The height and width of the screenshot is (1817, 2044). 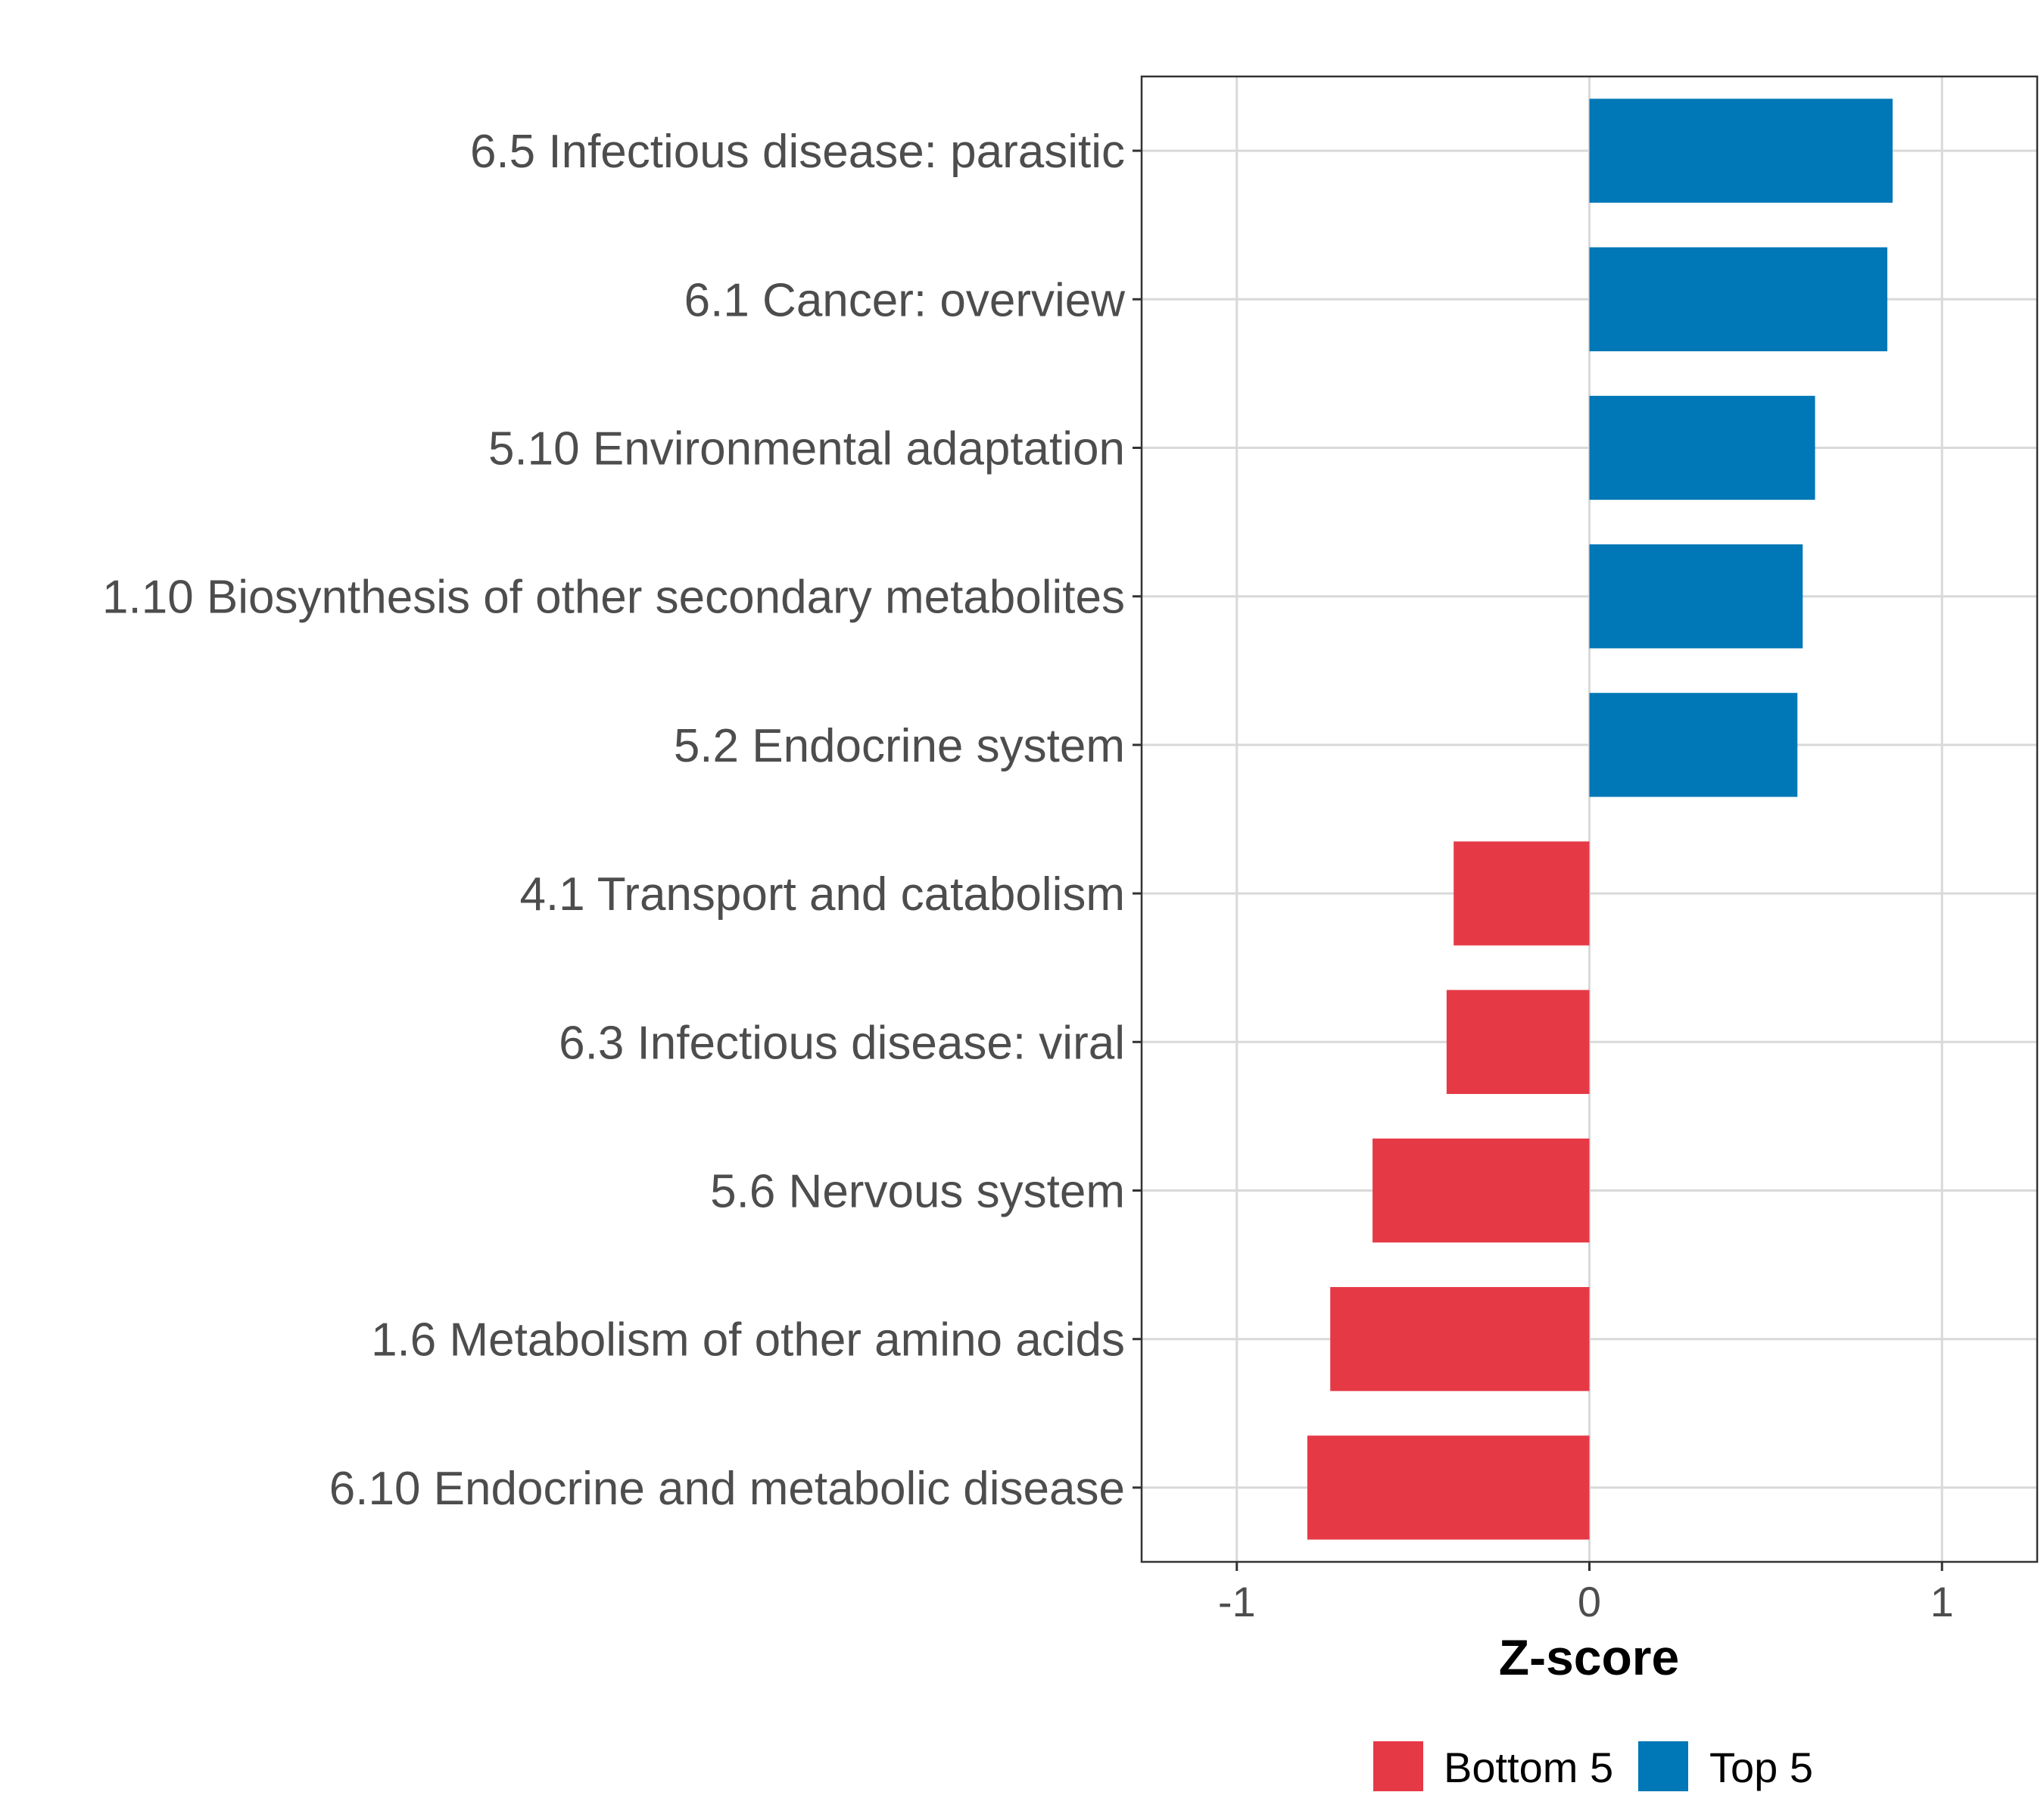 What do you see at coordinates (1137, 819) in the screenshot?
I see `y-axis-ticks` at bounding box center [1137, 819].